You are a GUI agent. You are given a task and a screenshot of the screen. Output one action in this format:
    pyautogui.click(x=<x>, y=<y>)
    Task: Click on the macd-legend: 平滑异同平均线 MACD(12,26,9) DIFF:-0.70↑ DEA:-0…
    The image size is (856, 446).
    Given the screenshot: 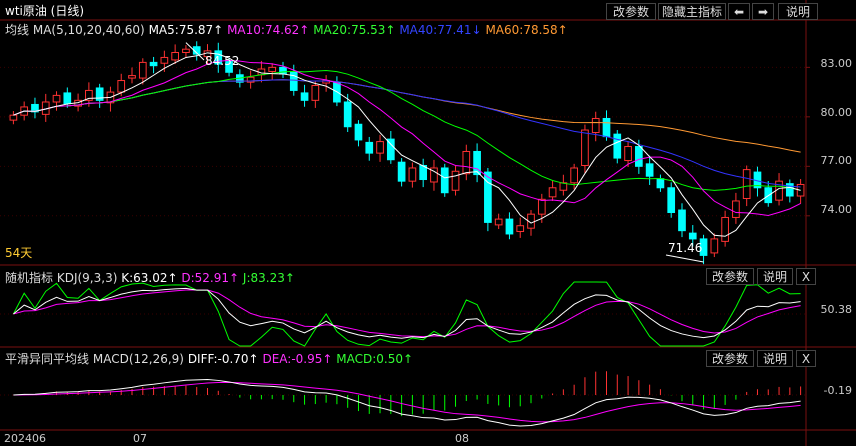 What is the action you would take?
    pyautogui.click(x=209, y=358)
    